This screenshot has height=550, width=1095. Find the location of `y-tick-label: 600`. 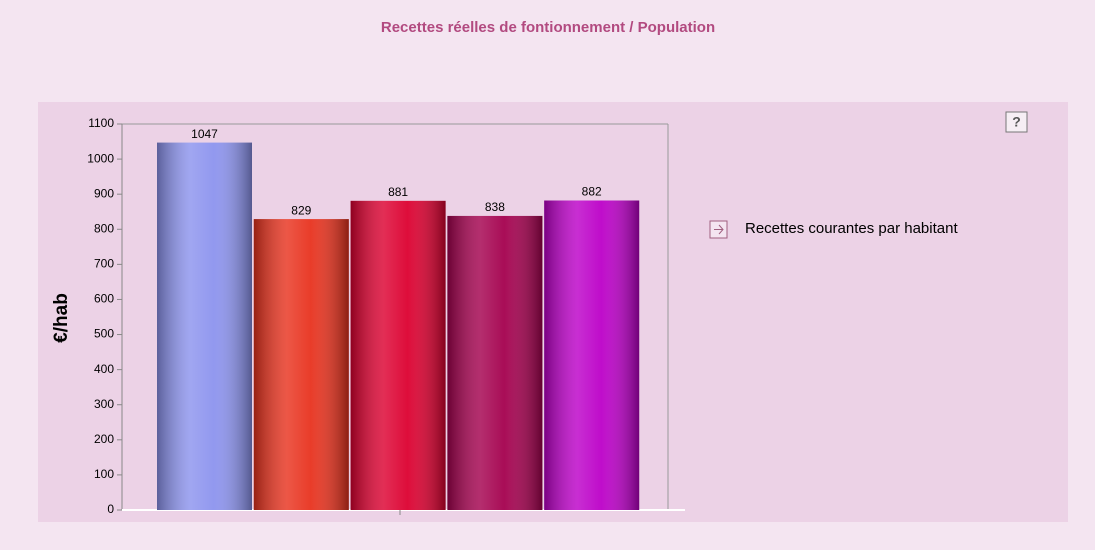

y-tick-label: 600 is located at coordinates (104, 299).